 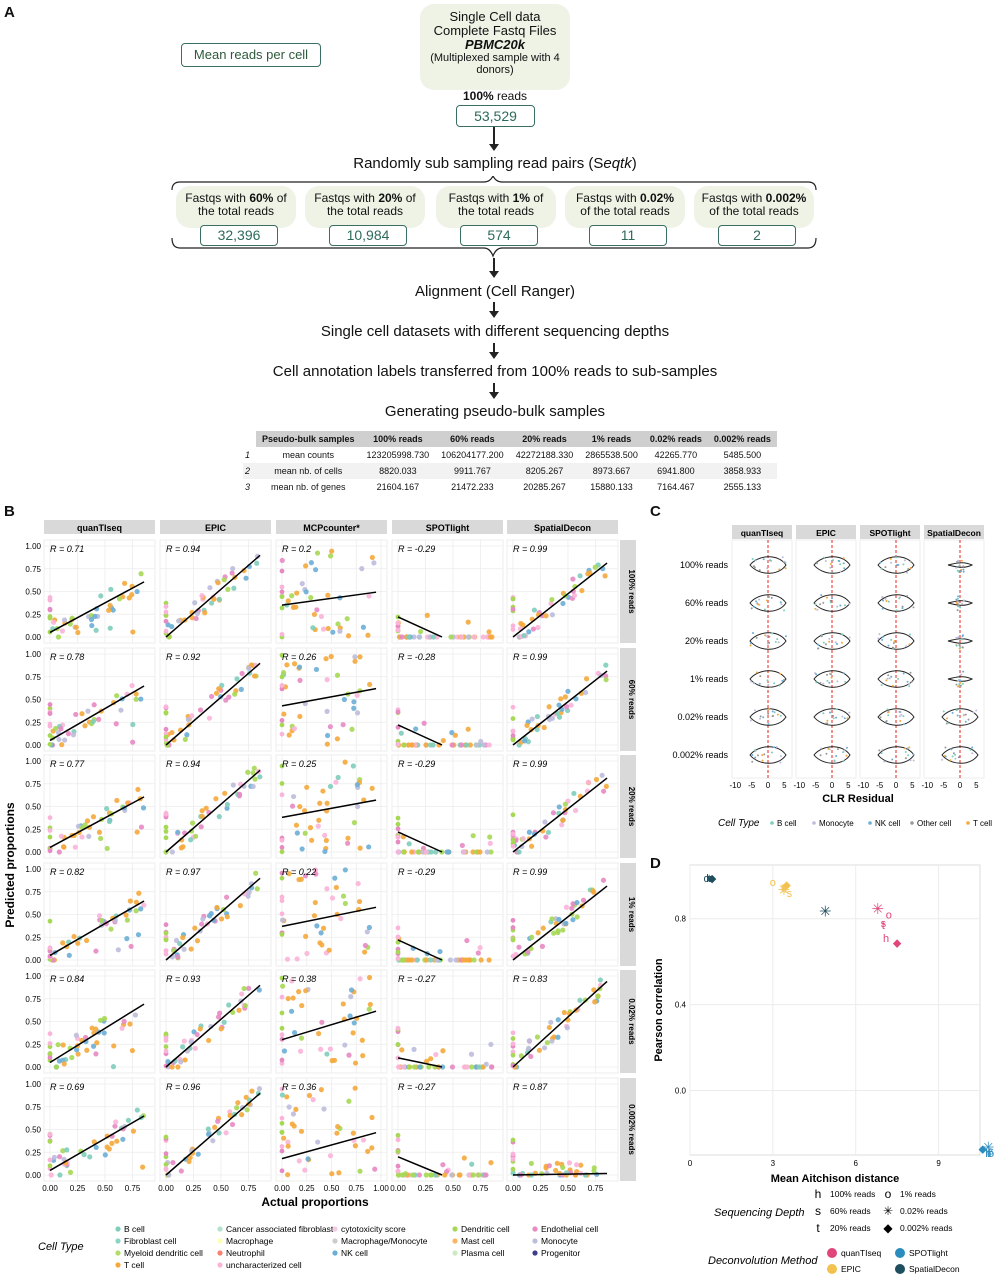 What do you see at coordinates (478, 96) in the screenshot?
I see `full-reads-pct: 100%` at bounding box center [478, 96].